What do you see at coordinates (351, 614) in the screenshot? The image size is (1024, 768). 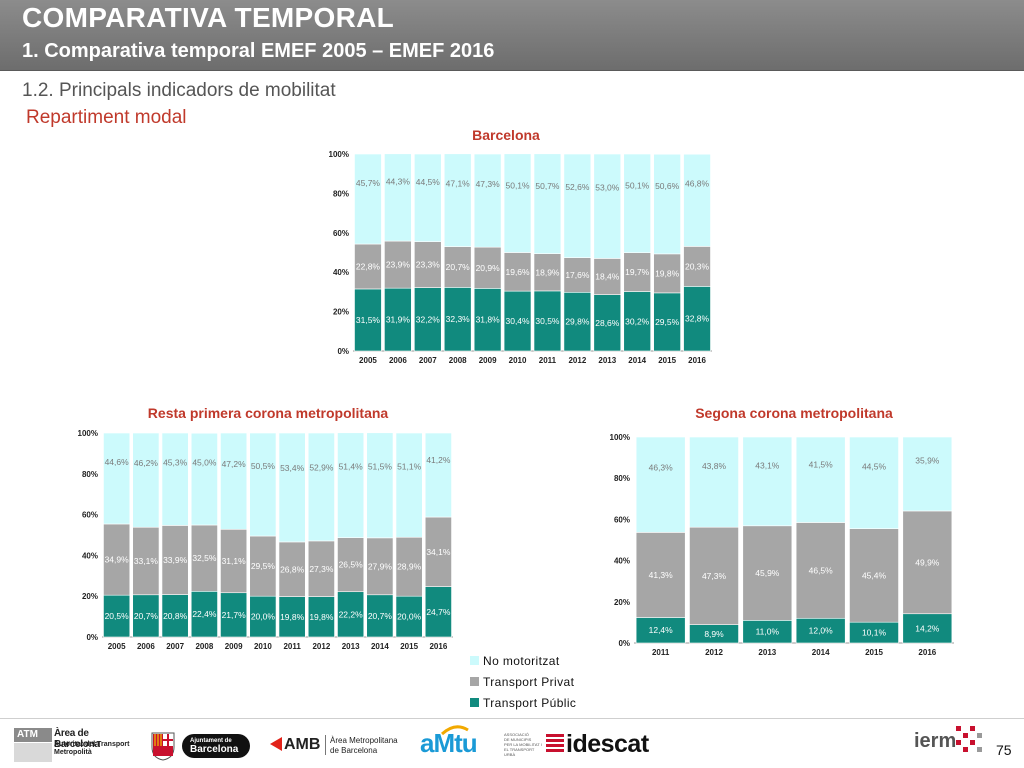 I see `data-label-transport-public: 22,2%` at bounding box center [351, 614].